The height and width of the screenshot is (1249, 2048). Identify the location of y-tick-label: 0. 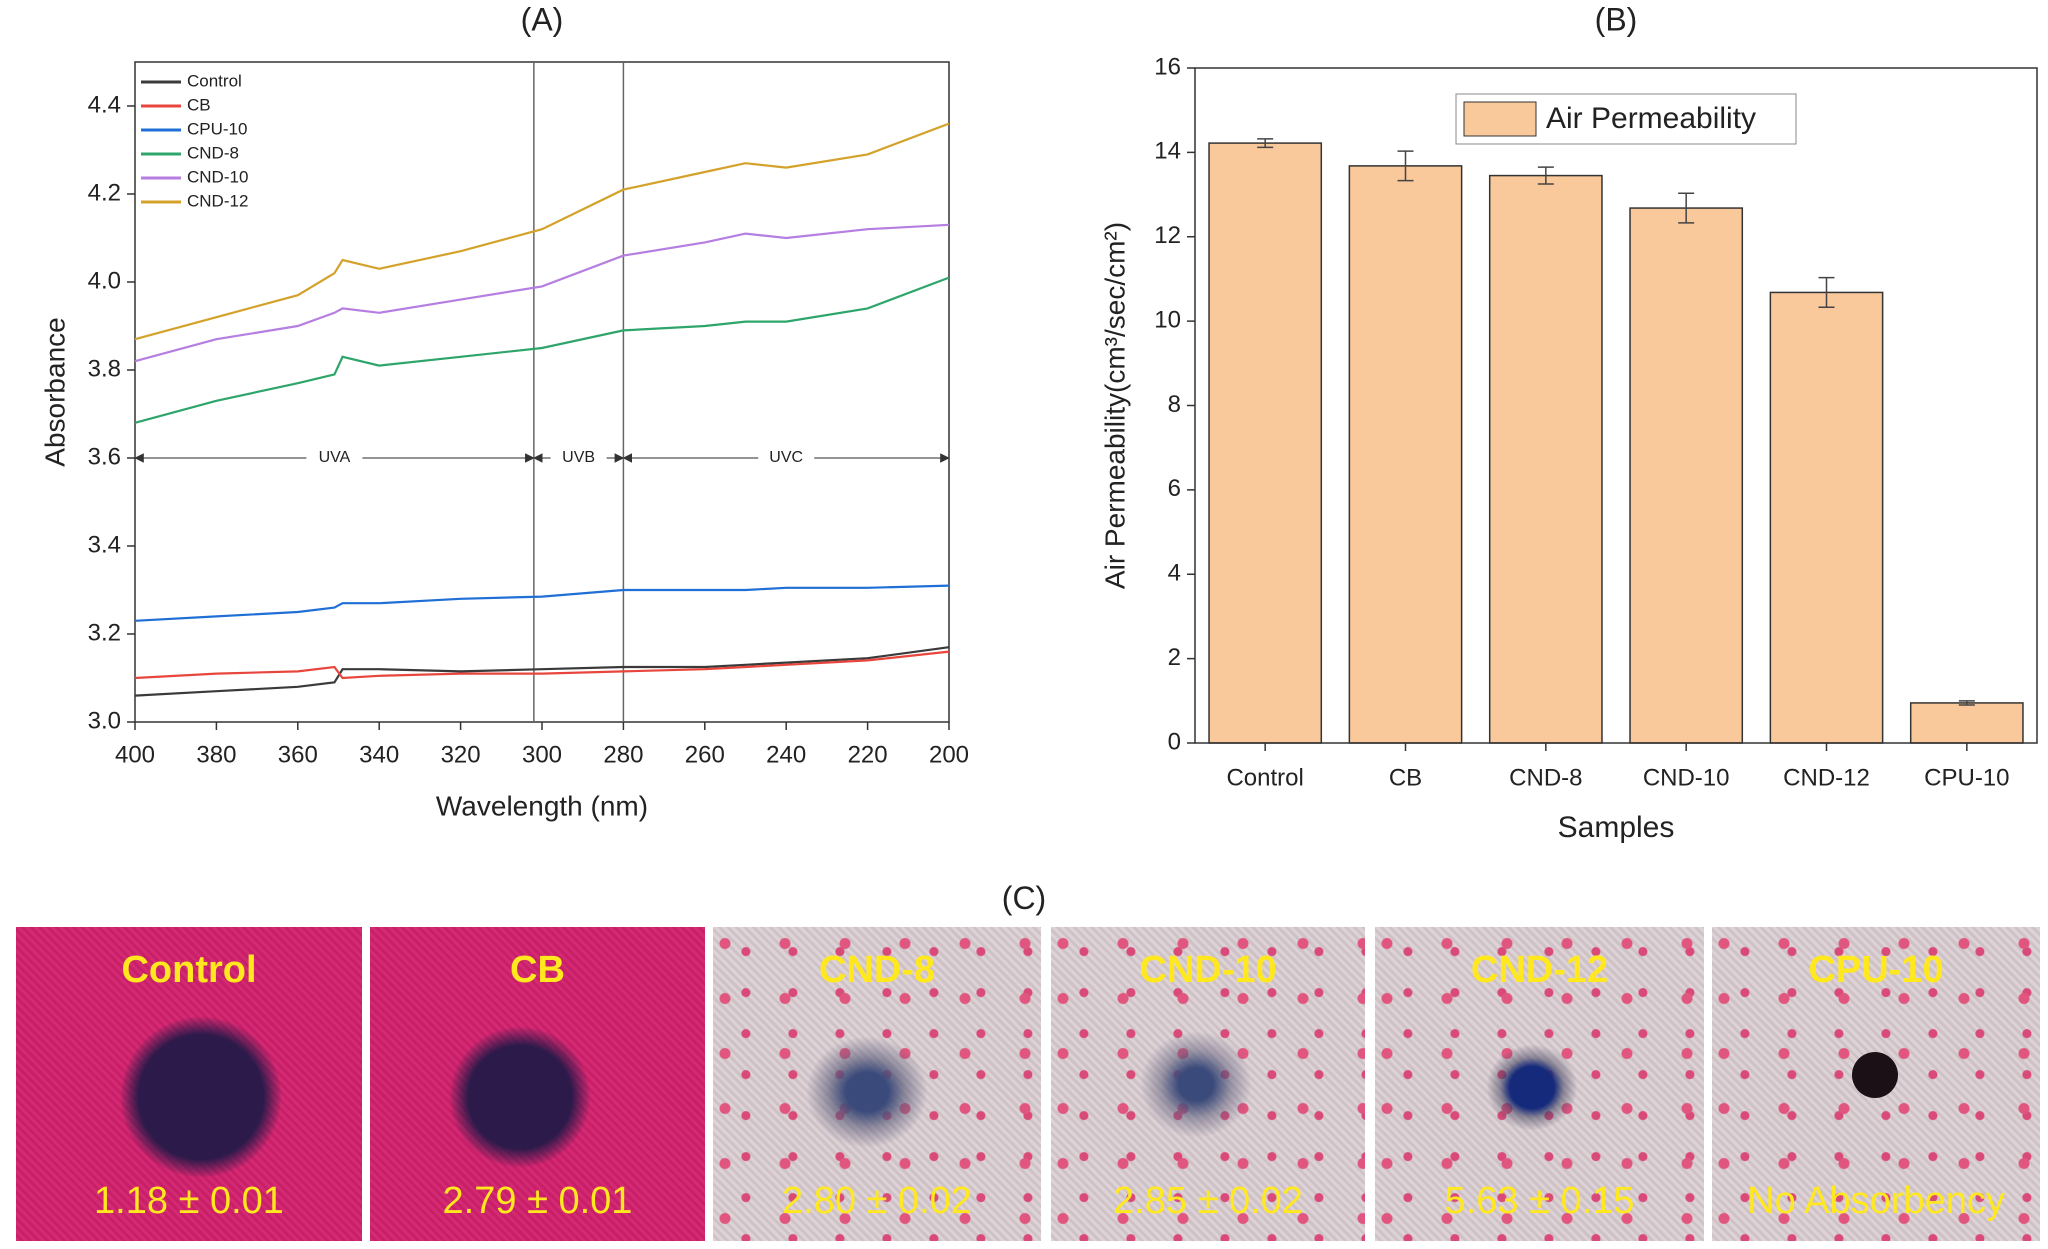
(1174, 741).